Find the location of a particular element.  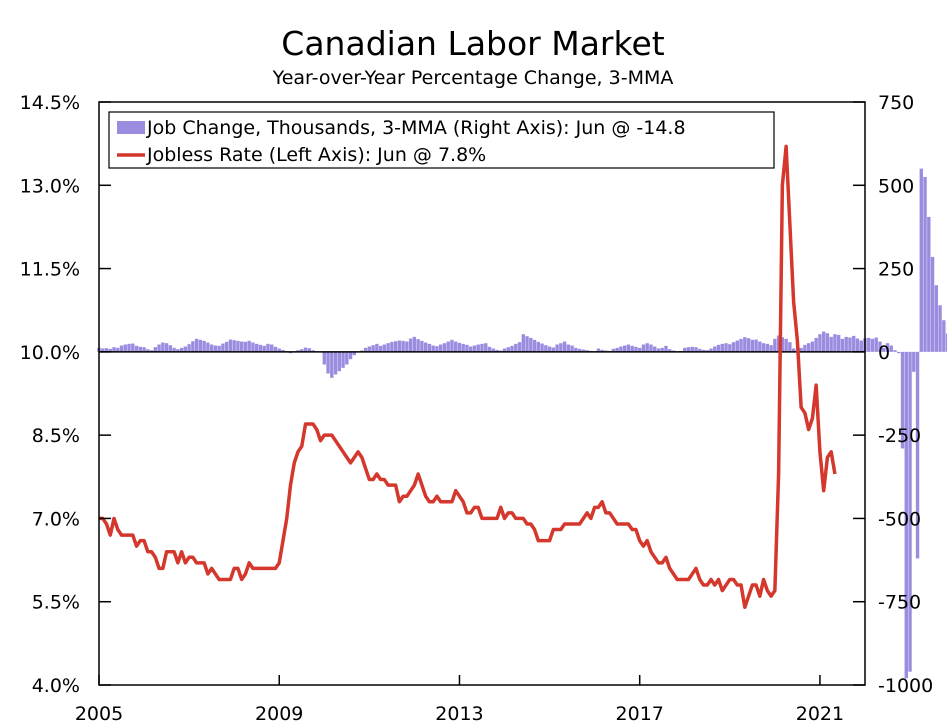

right-axis-tick-label: 750 is located at coordinates (896, 103).